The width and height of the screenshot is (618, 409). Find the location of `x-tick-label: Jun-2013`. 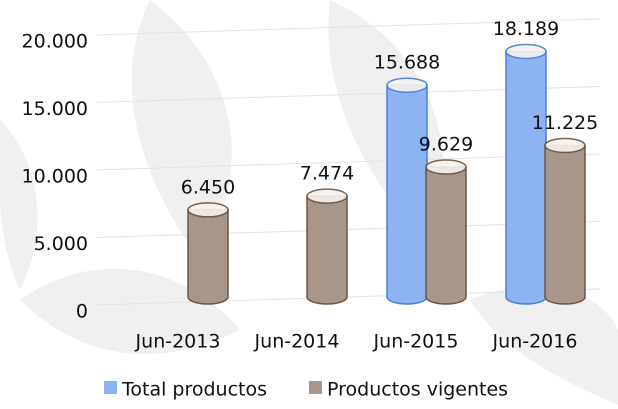

x-tick-label: Jun-2013 is located at coordinates (178, 342).